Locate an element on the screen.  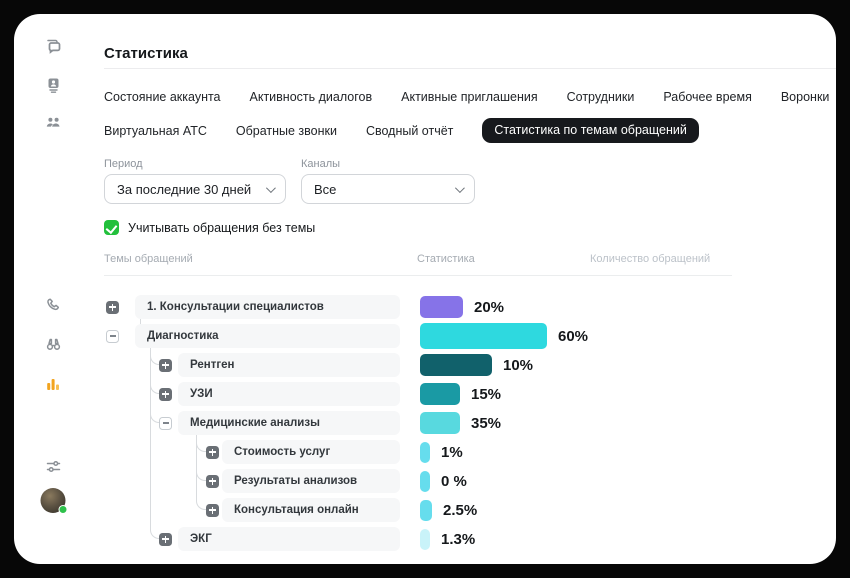
table-row: Диагностика 60% is located at coordinates (434, 336).